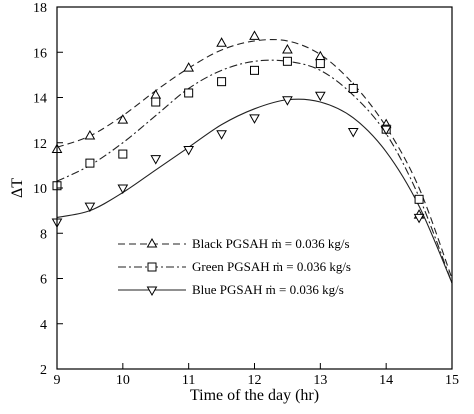  I want to click on x-tick-label: 15, so click(452, 380).